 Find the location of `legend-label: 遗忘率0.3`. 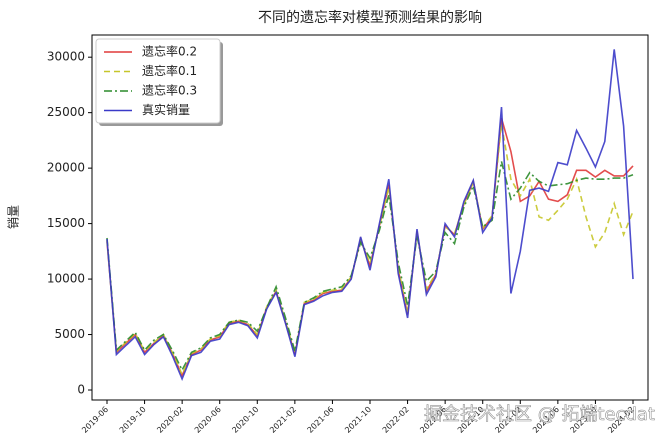

legend-label: 遗忘率0.3 is located at coordinates (169, 90).